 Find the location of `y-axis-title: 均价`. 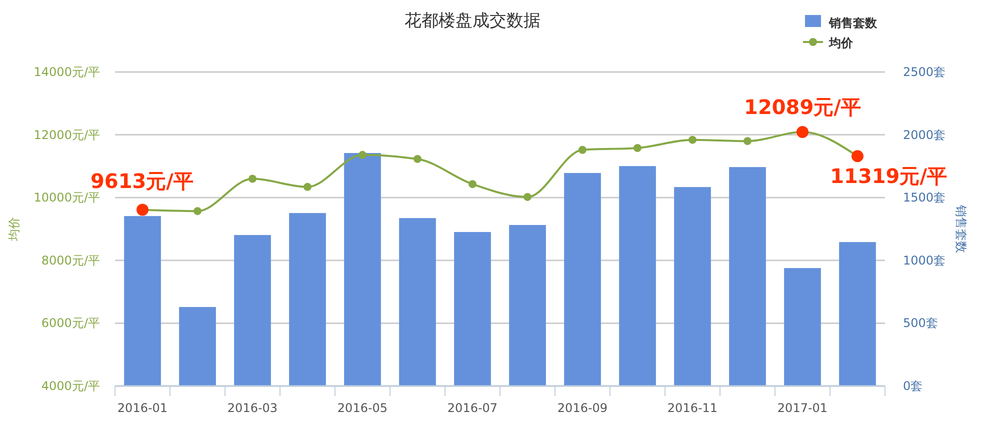

y-axis-title: 均价 is located at coordinates (14, 229).